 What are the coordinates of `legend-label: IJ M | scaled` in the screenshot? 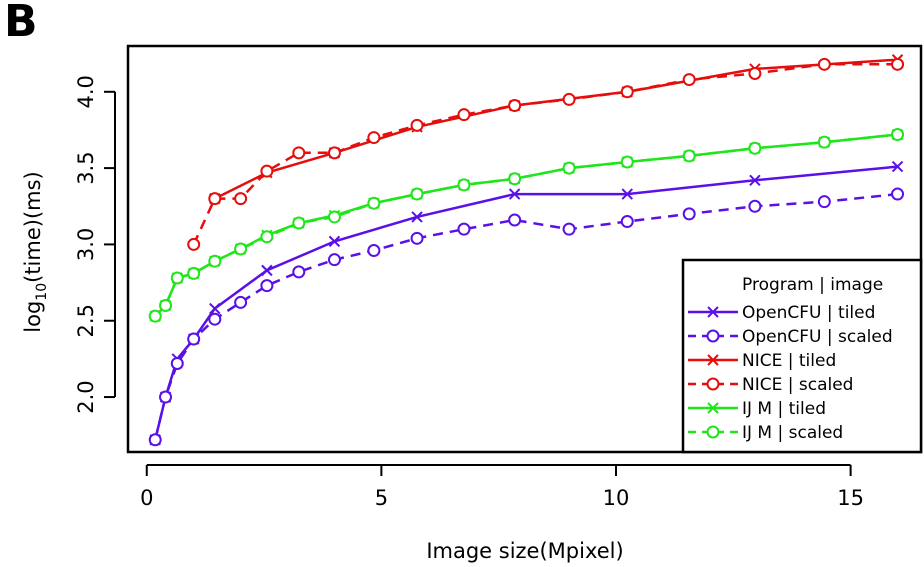 It's located at (792, 433).